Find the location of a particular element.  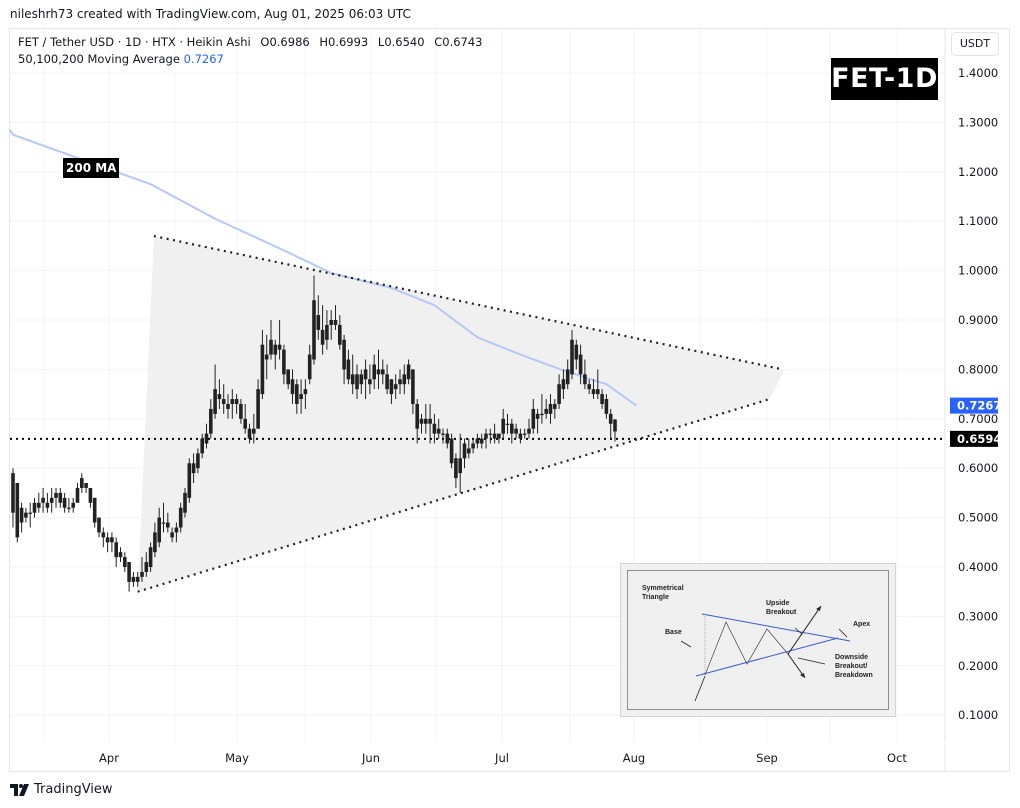

price-tick-label: 1.1000 is located at coordinates (978, 221).